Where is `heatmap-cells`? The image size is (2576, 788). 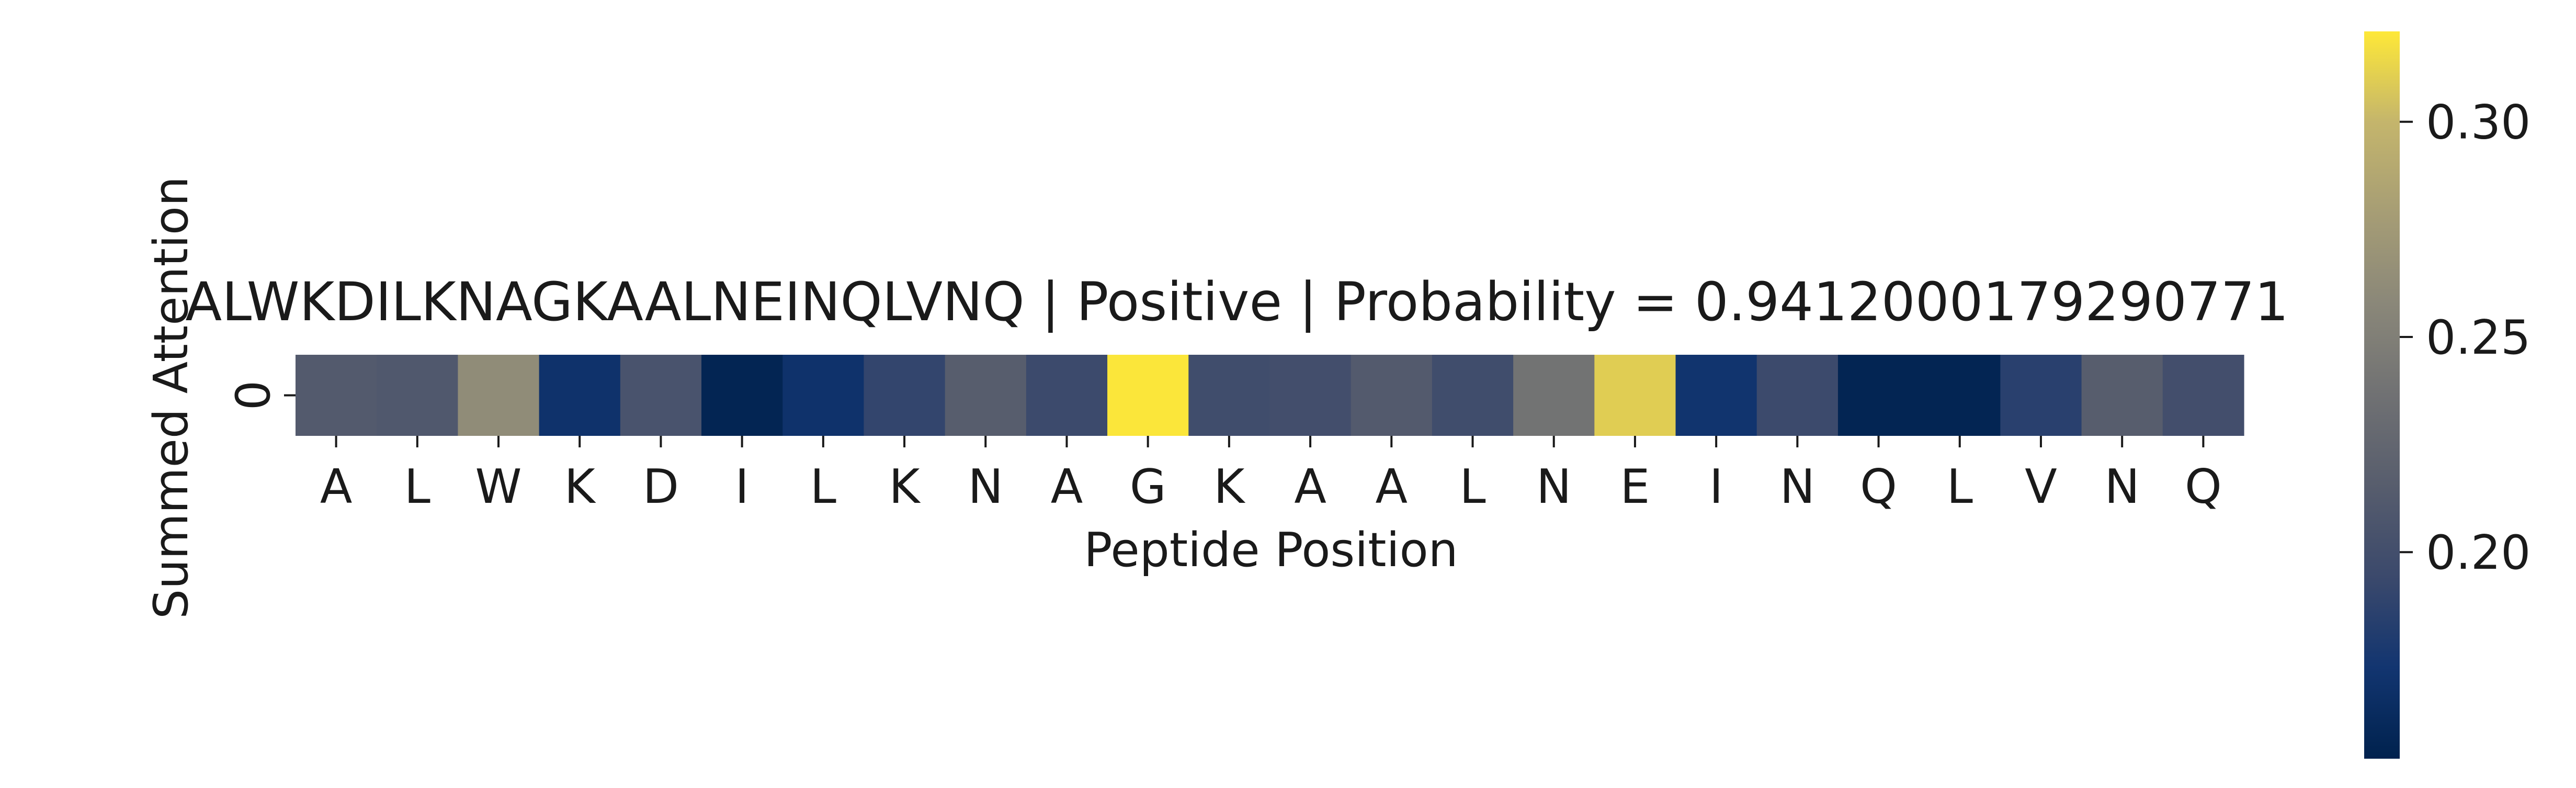 heatmap-cells is located at coordinates (1270, 395).